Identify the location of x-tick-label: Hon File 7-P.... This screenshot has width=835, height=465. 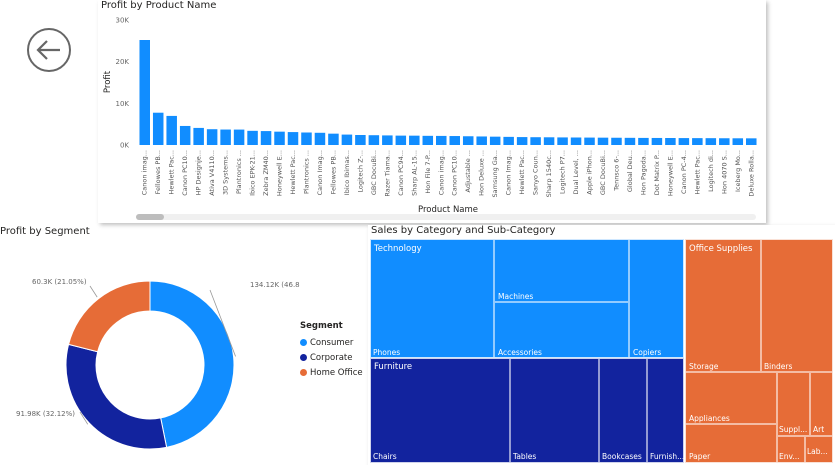
(428, 172).